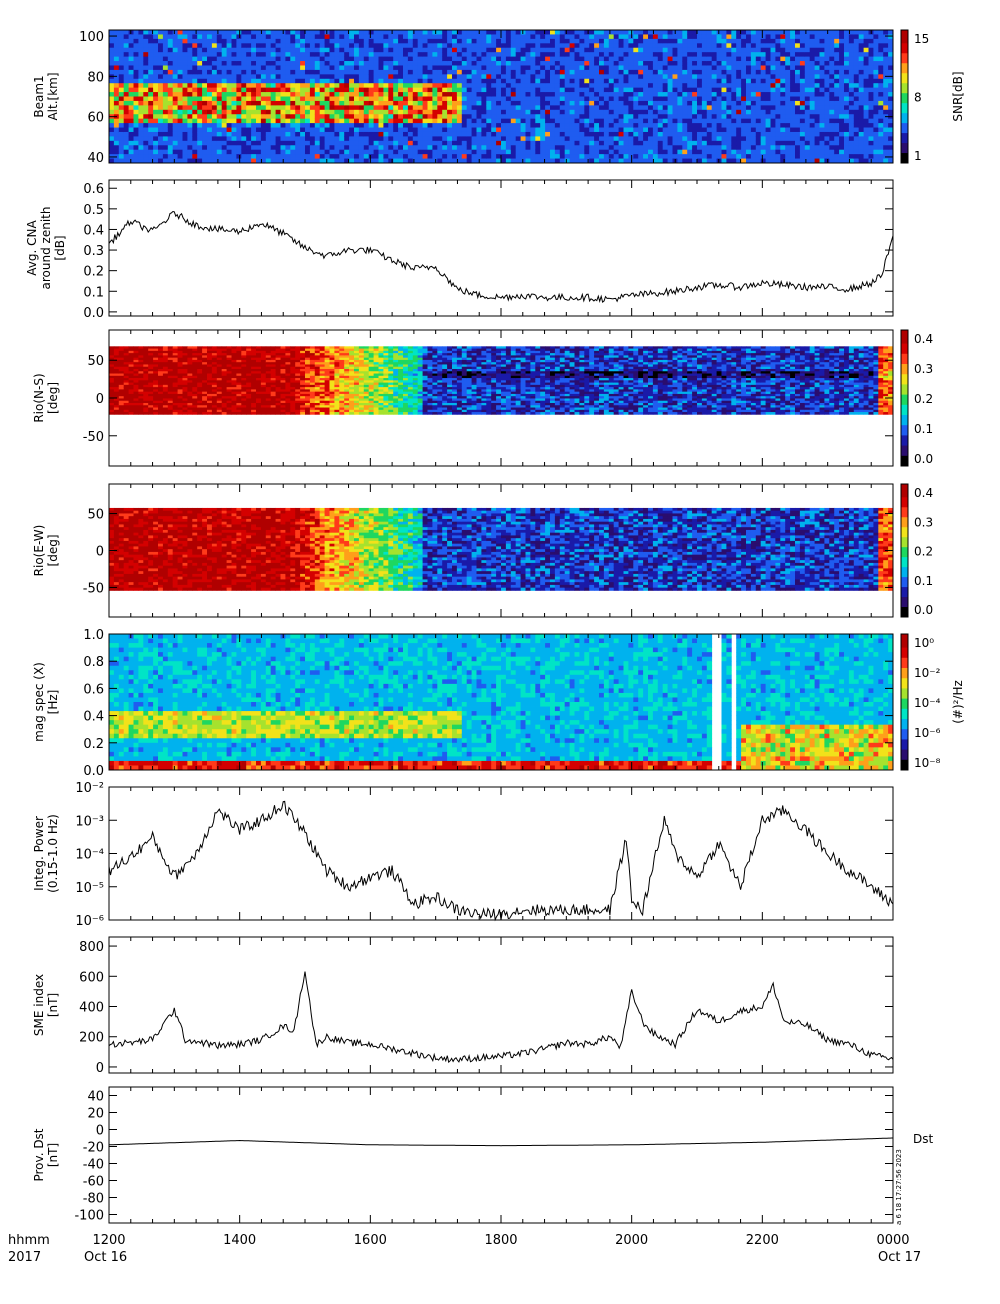 The height and width of the screenshot is (1304, 1000). What do you see at coordinates (93, 210) in the screenshot?
I see `y-tick-label: 0.5` at bounding box center [93, 210].